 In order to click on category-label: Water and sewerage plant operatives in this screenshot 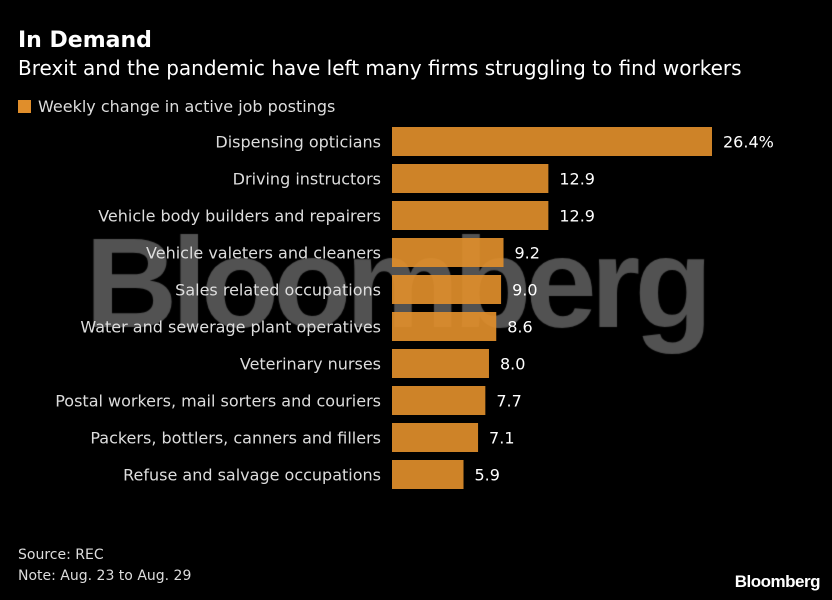, I will do `click(230, 327)`.